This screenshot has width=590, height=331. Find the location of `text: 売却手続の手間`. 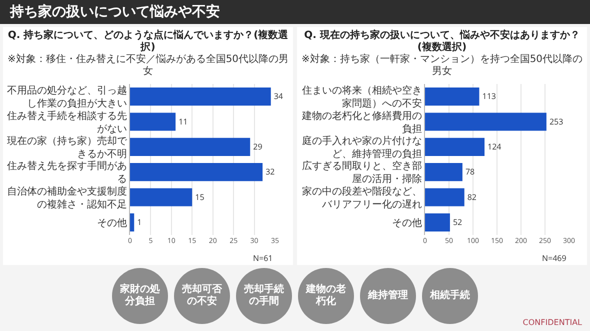

text: 売却手続の手間 is located at coordinates (264, 296).